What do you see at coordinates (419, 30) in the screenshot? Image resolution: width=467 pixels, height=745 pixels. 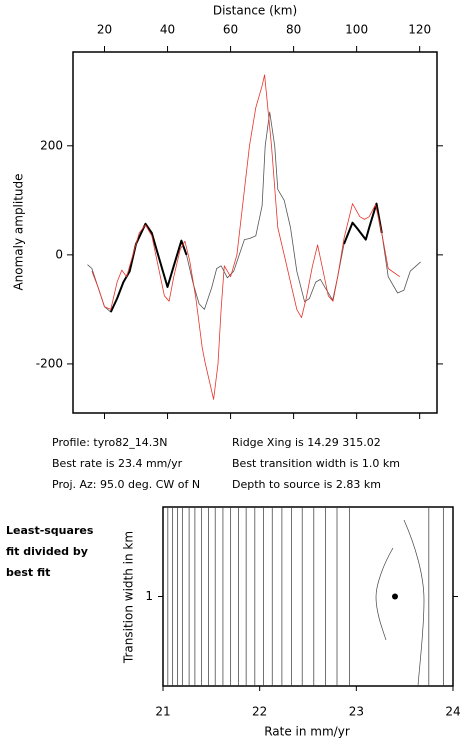 I see `x-tick-label: 120` at bounding box center [419, 30].